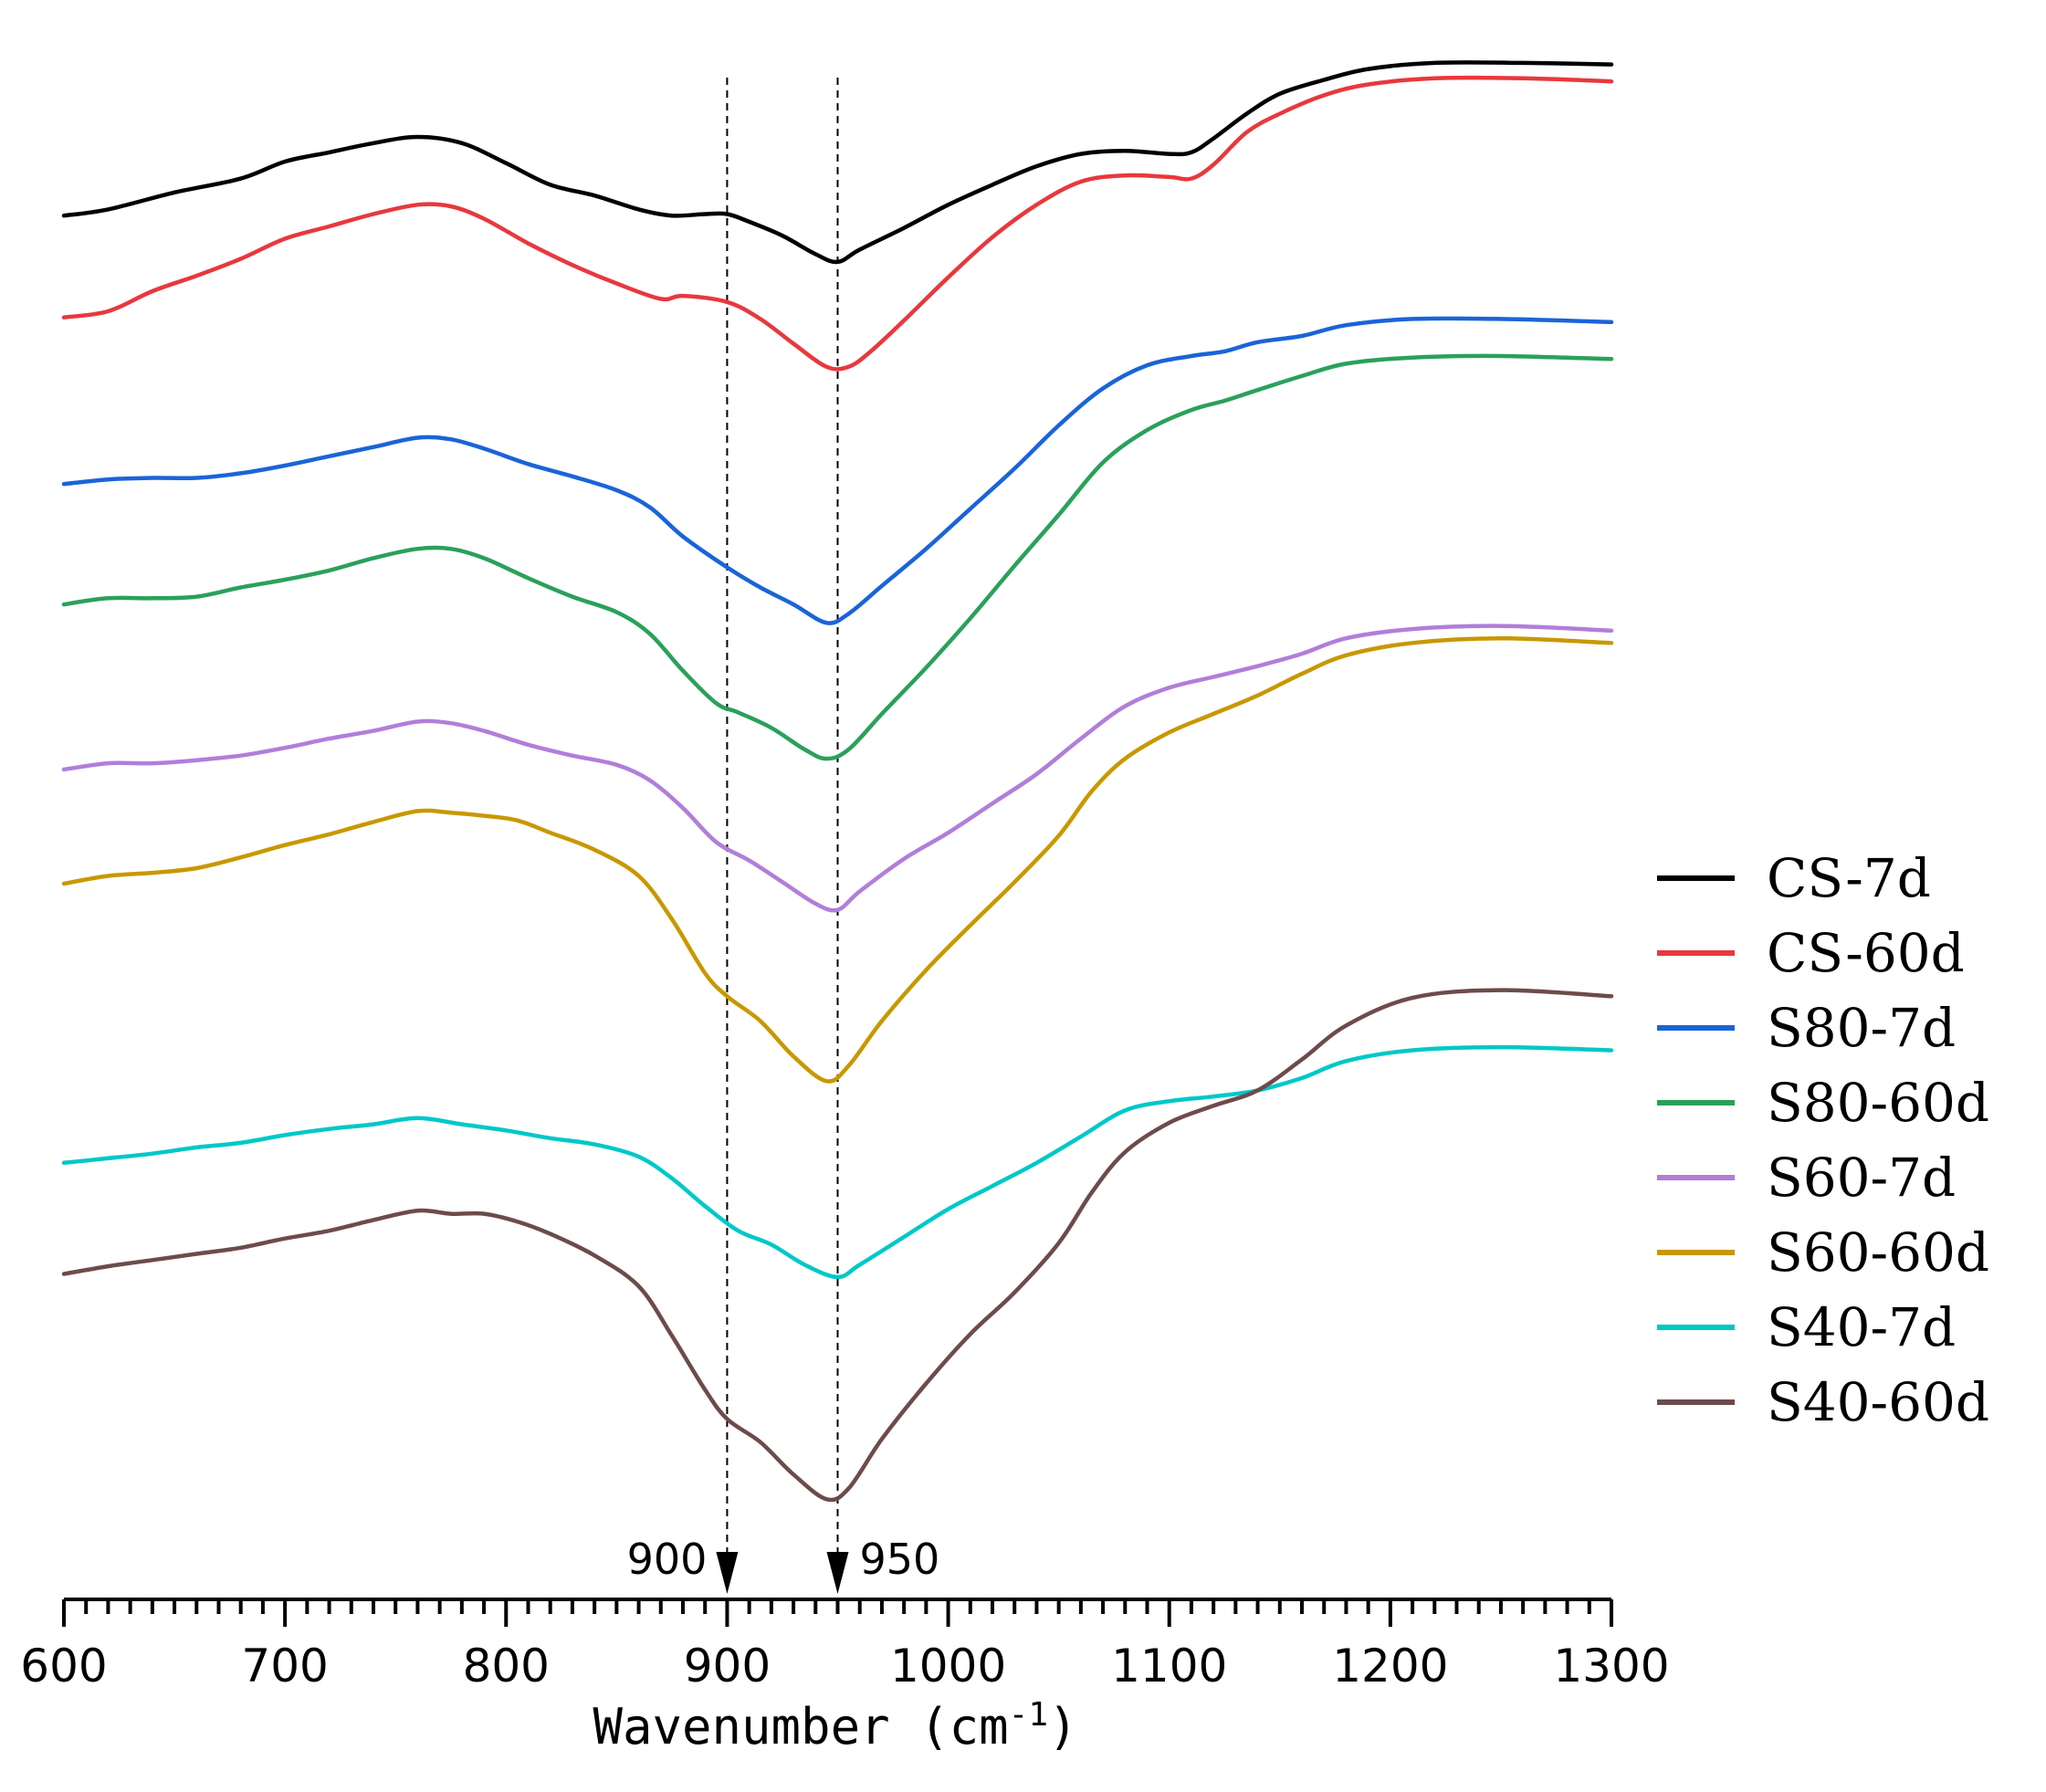  Describe the element at coordinates (1611, 1666) in the screenshot. I see `x-tick-label: 1300` at that location.